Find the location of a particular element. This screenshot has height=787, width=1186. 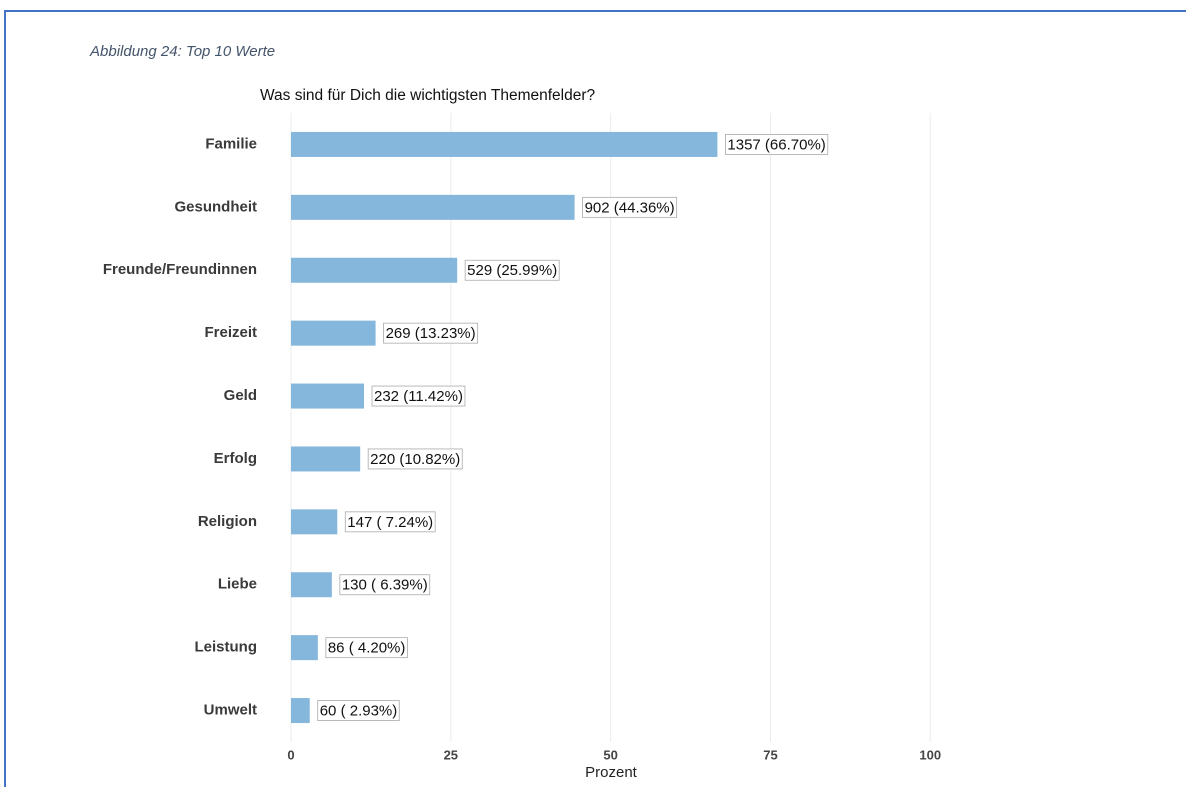

y-tick-label: Religion is located at coordinates (227, 521).